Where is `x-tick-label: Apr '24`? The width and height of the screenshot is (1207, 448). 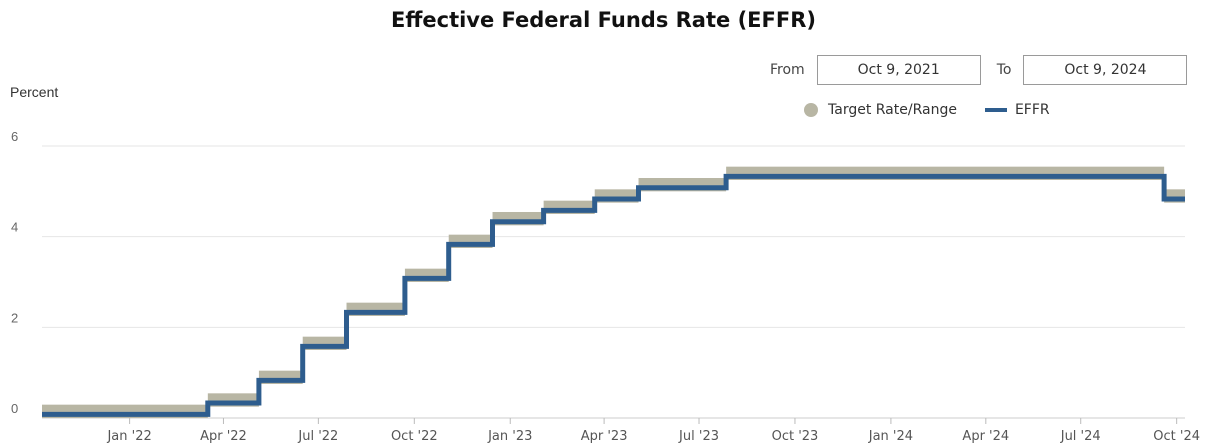 x-tick-label: Apr '24 is located at coordinates (985, 436).